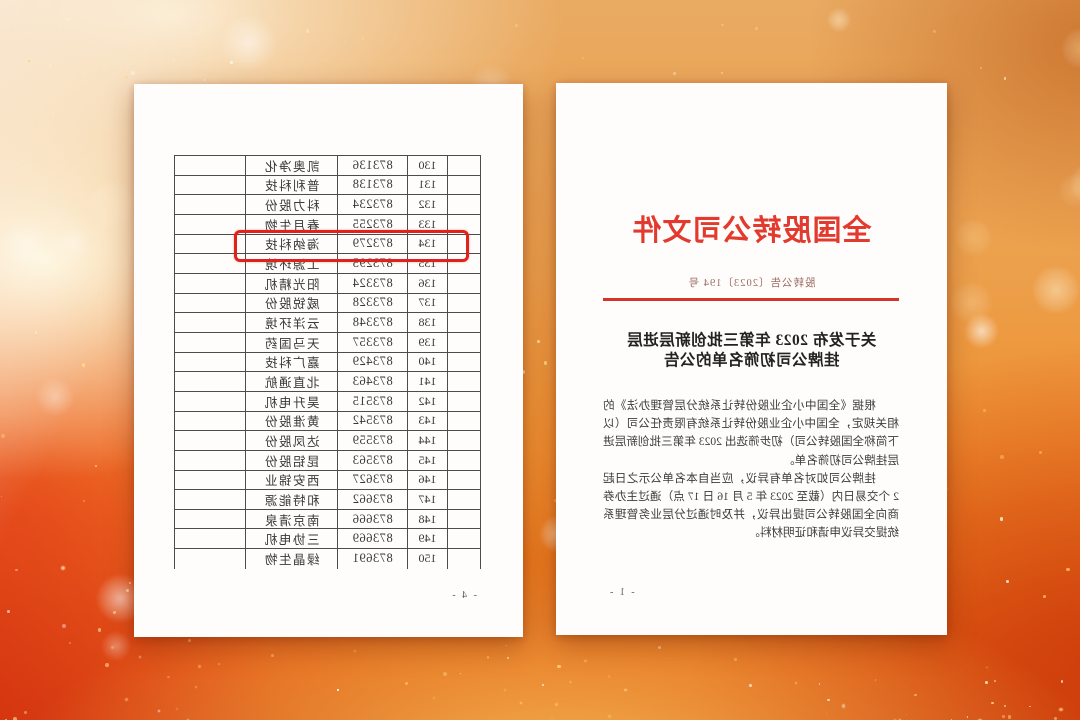  What do you see at coordinates (427, 559) in the screenshot?
I see `row-index-cell: 150` at bounding box center [427, 559].